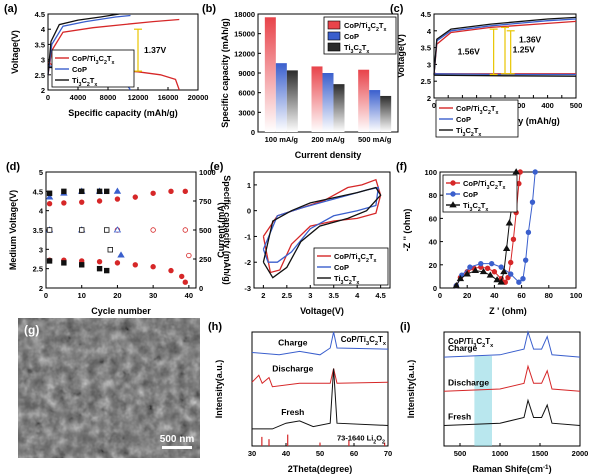 The image size is (594, 475). What do you see at coordinates (247, 288) in the screenshot?
I see `y-tick-label: -3` at bounding box center [247, 288].